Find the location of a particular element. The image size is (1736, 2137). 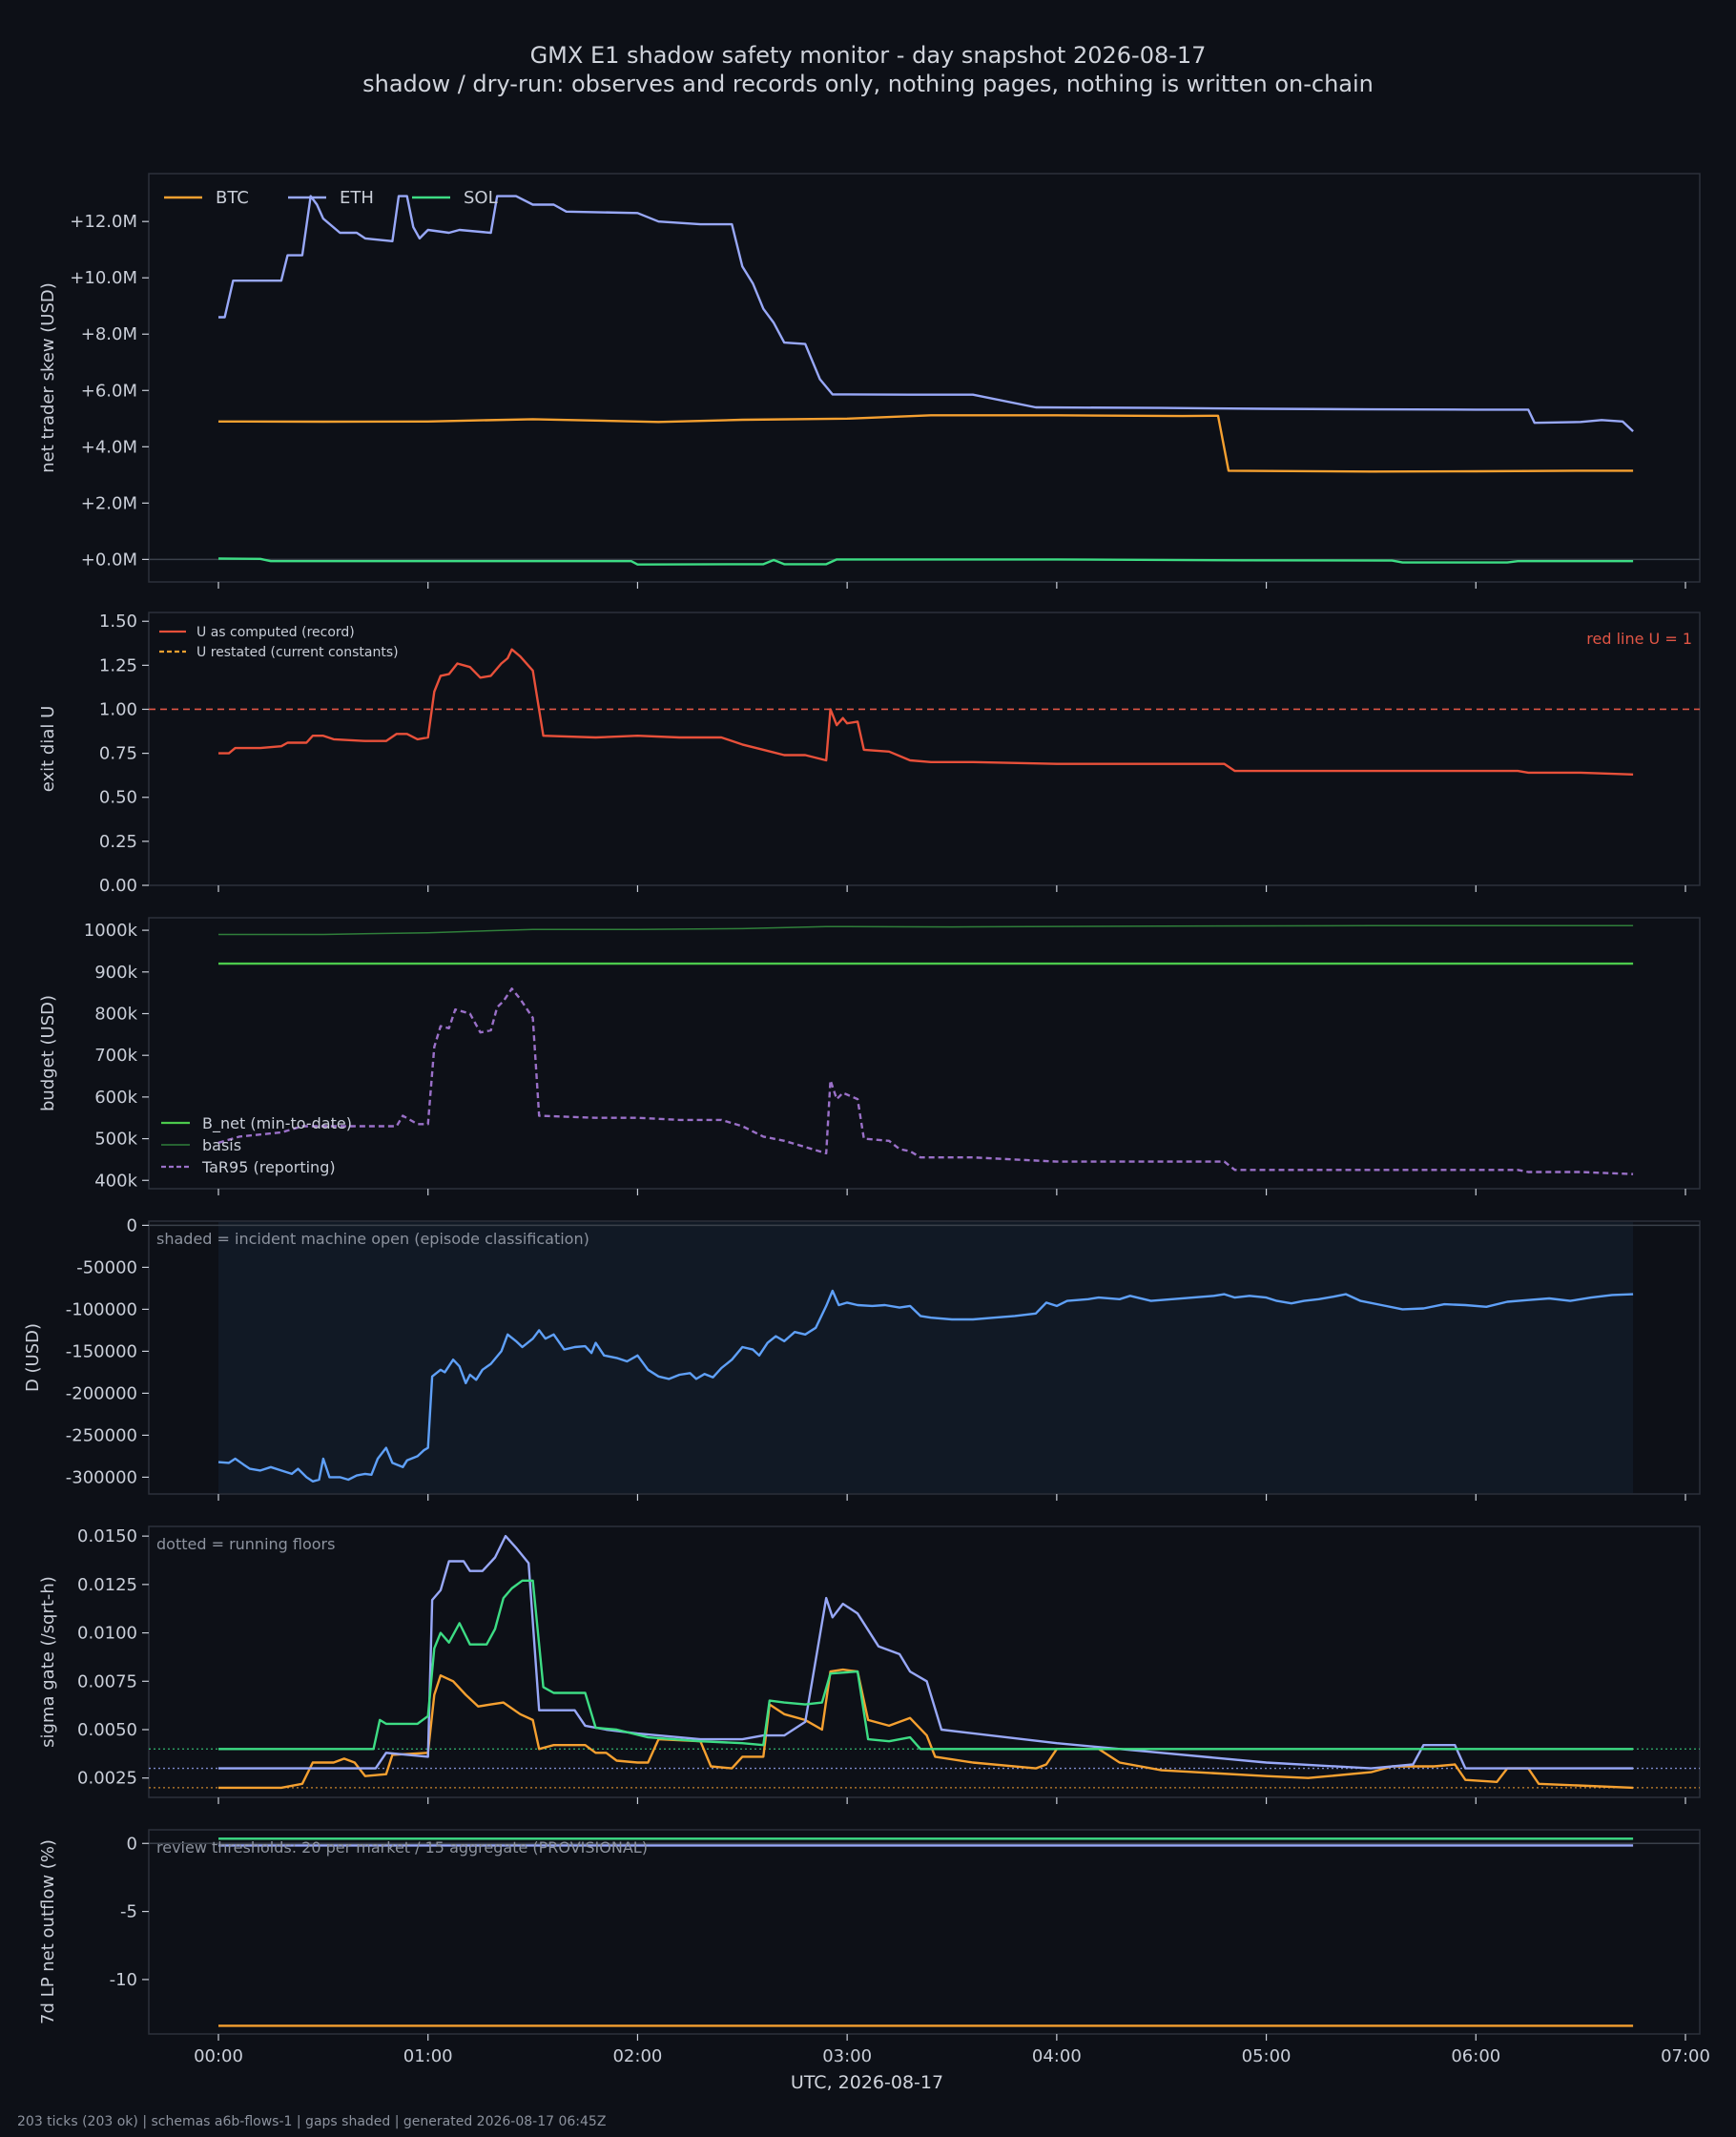

legend-label: U restated (current constants) is located at coordinates (297, 652).